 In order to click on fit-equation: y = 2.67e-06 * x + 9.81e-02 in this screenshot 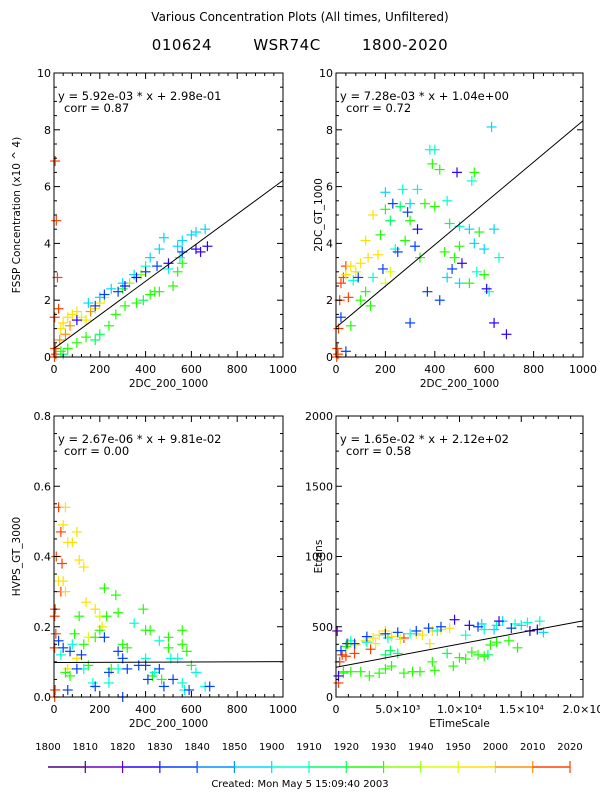, I will do `click(140, 439)`.